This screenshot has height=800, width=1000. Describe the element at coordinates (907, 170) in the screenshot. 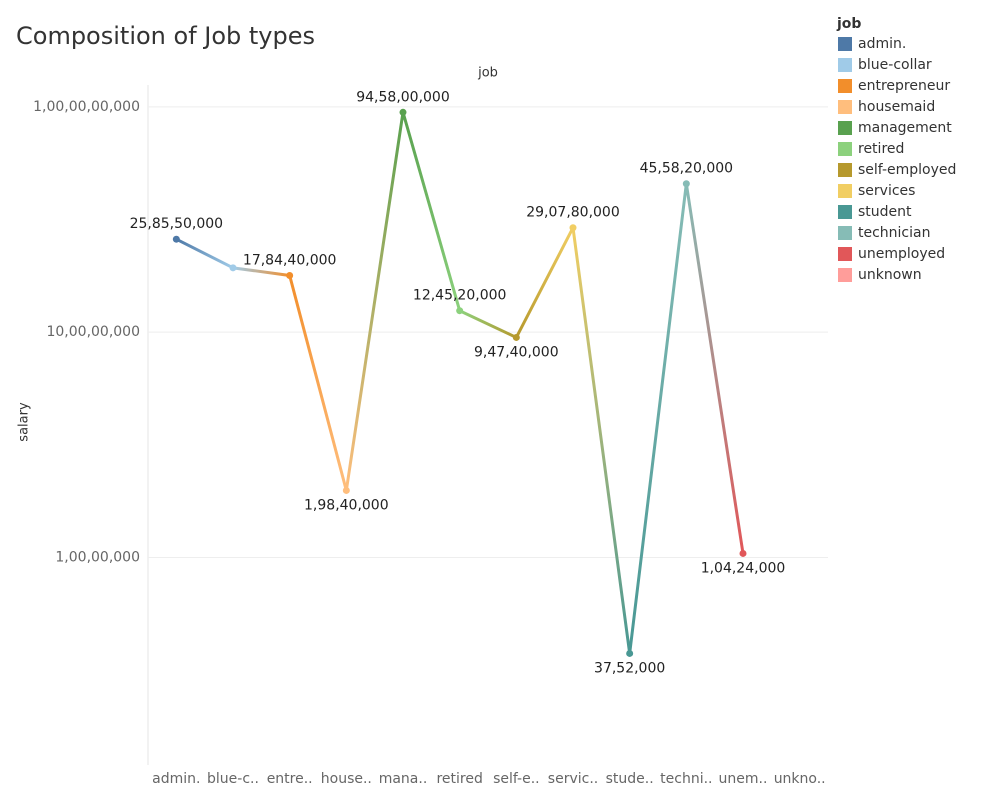

I see `legend-label: self-employed` at that location.